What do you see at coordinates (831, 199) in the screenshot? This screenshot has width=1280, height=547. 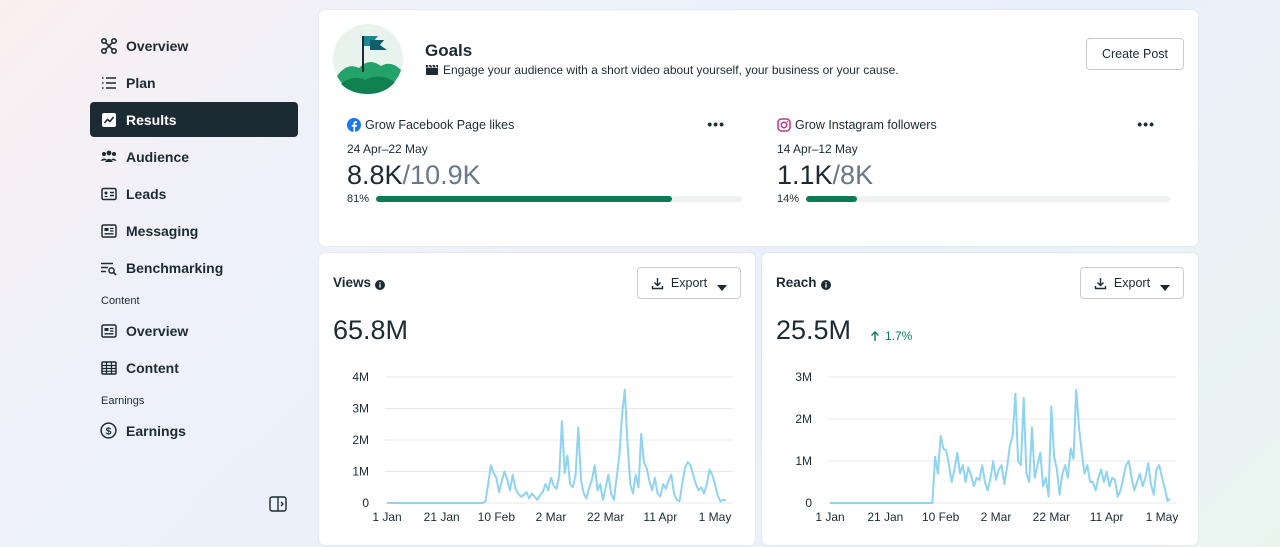 I see `instagram-goal-progress-fill` at bounding box center [831, 199].